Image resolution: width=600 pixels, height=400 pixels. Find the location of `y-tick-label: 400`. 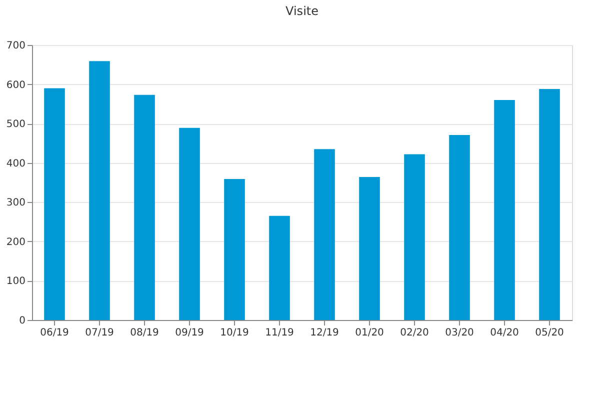

y-tick-label: 400 is located at coordinates (16, 164).